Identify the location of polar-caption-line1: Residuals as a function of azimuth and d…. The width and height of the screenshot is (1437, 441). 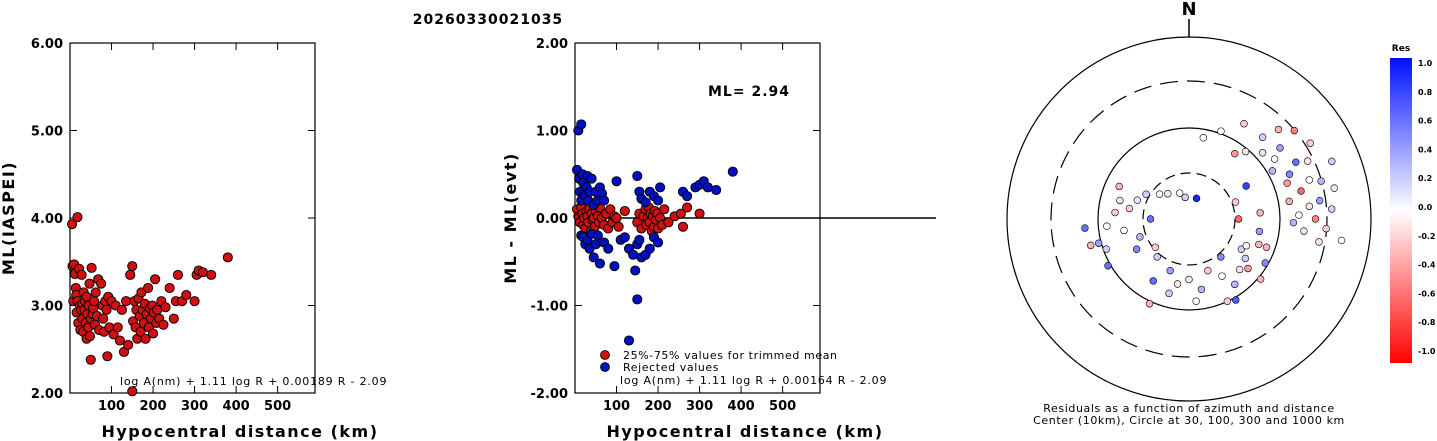
(1188, 408).